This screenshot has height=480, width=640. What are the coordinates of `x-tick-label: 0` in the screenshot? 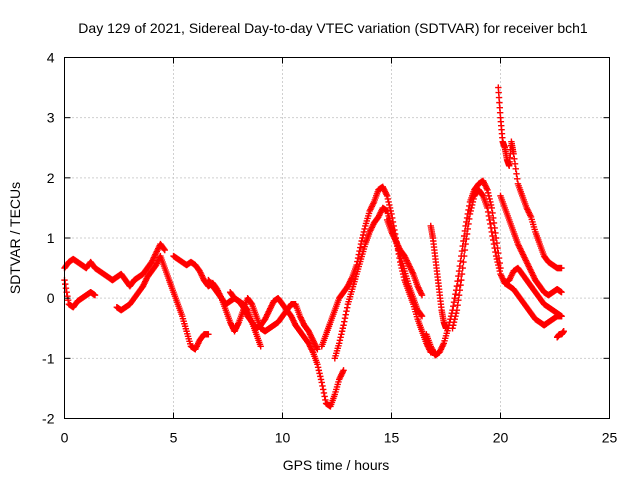 It's located at (65, 438).